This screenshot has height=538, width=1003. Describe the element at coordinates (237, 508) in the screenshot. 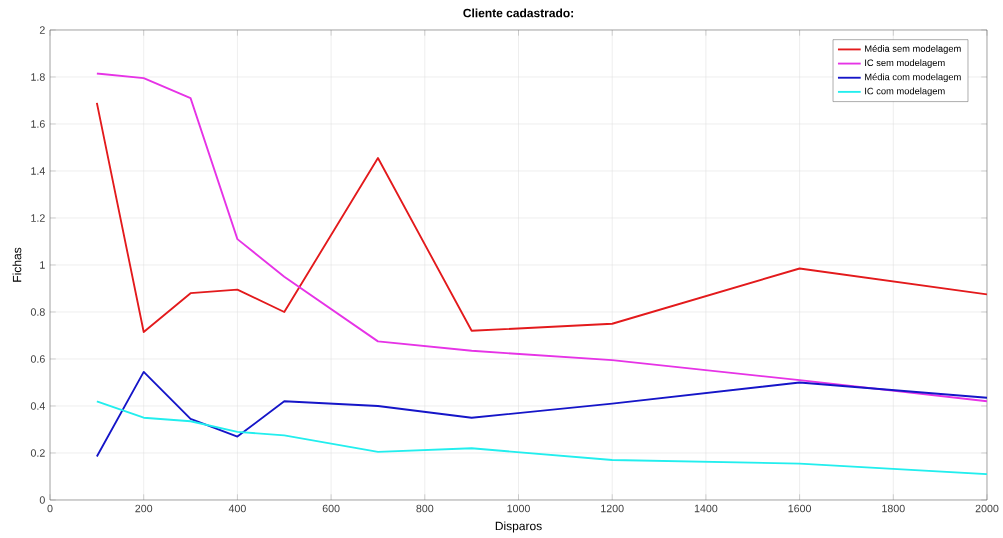

I see `x-tick-label: 400` at that location.